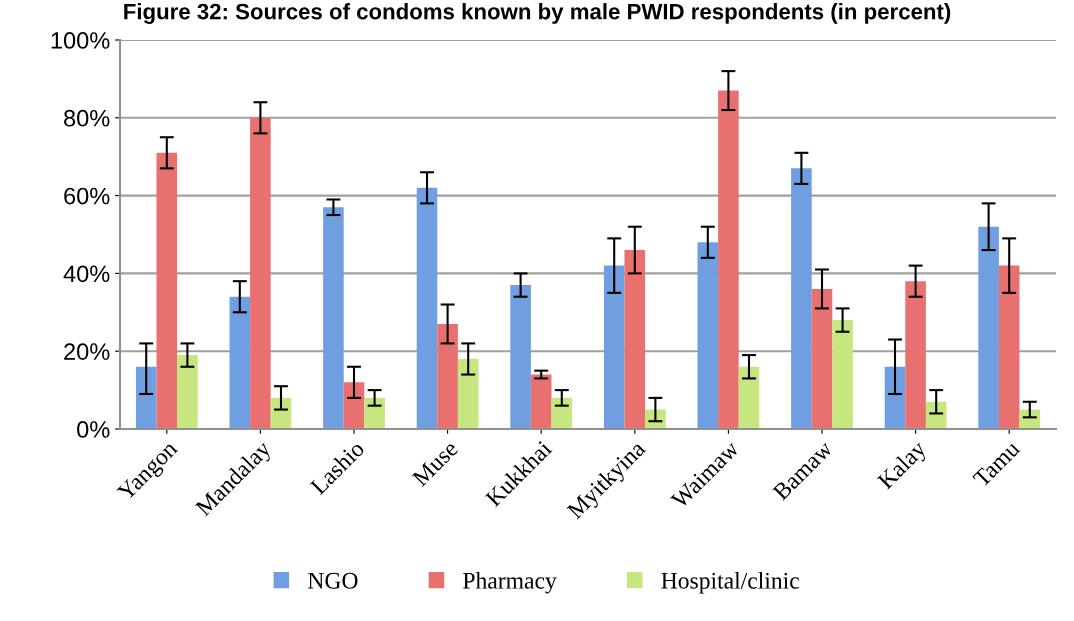 This screenshot has width=1074, height=621. I want to click on y-tick-label: 80%, so click(87, 118).